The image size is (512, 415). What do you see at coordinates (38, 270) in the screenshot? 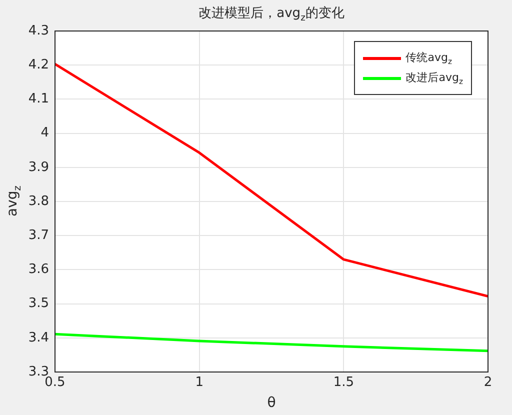
I see `y-tick-label: 3.6` at bounding box center [38, 270].